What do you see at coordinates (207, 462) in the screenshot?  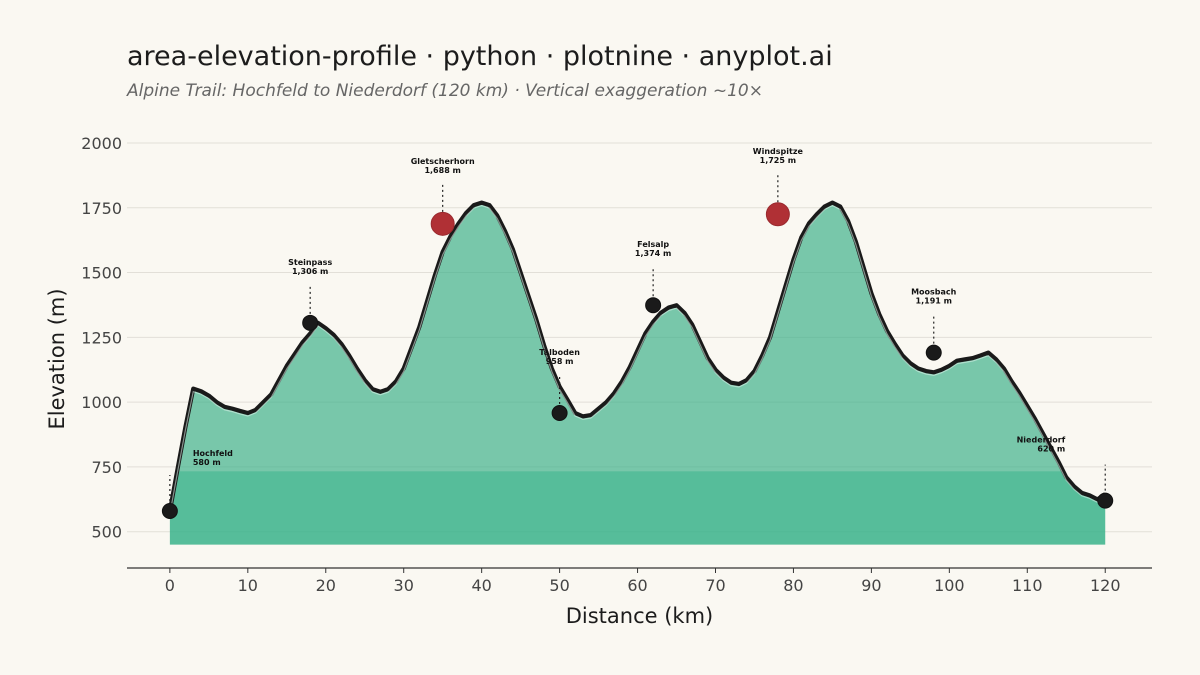 I see `landmark-elevation: 580 m` at bounding box center [207, 462].